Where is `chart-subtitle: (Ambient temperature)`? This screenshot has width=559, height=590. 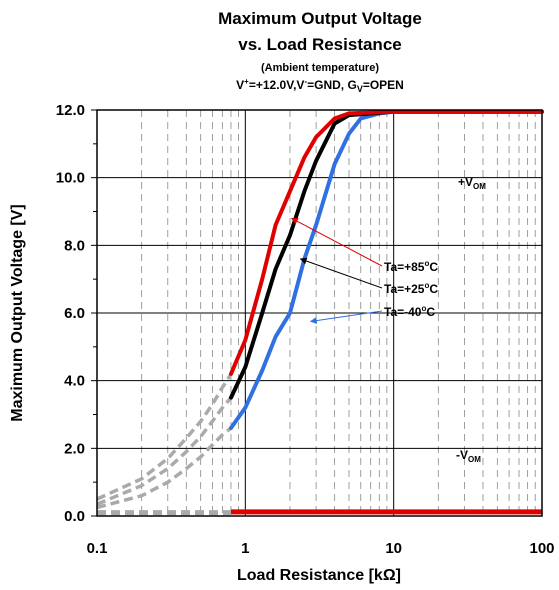
chart-subtitle: (Ambient temperature) is located at coordinates (320, 68).